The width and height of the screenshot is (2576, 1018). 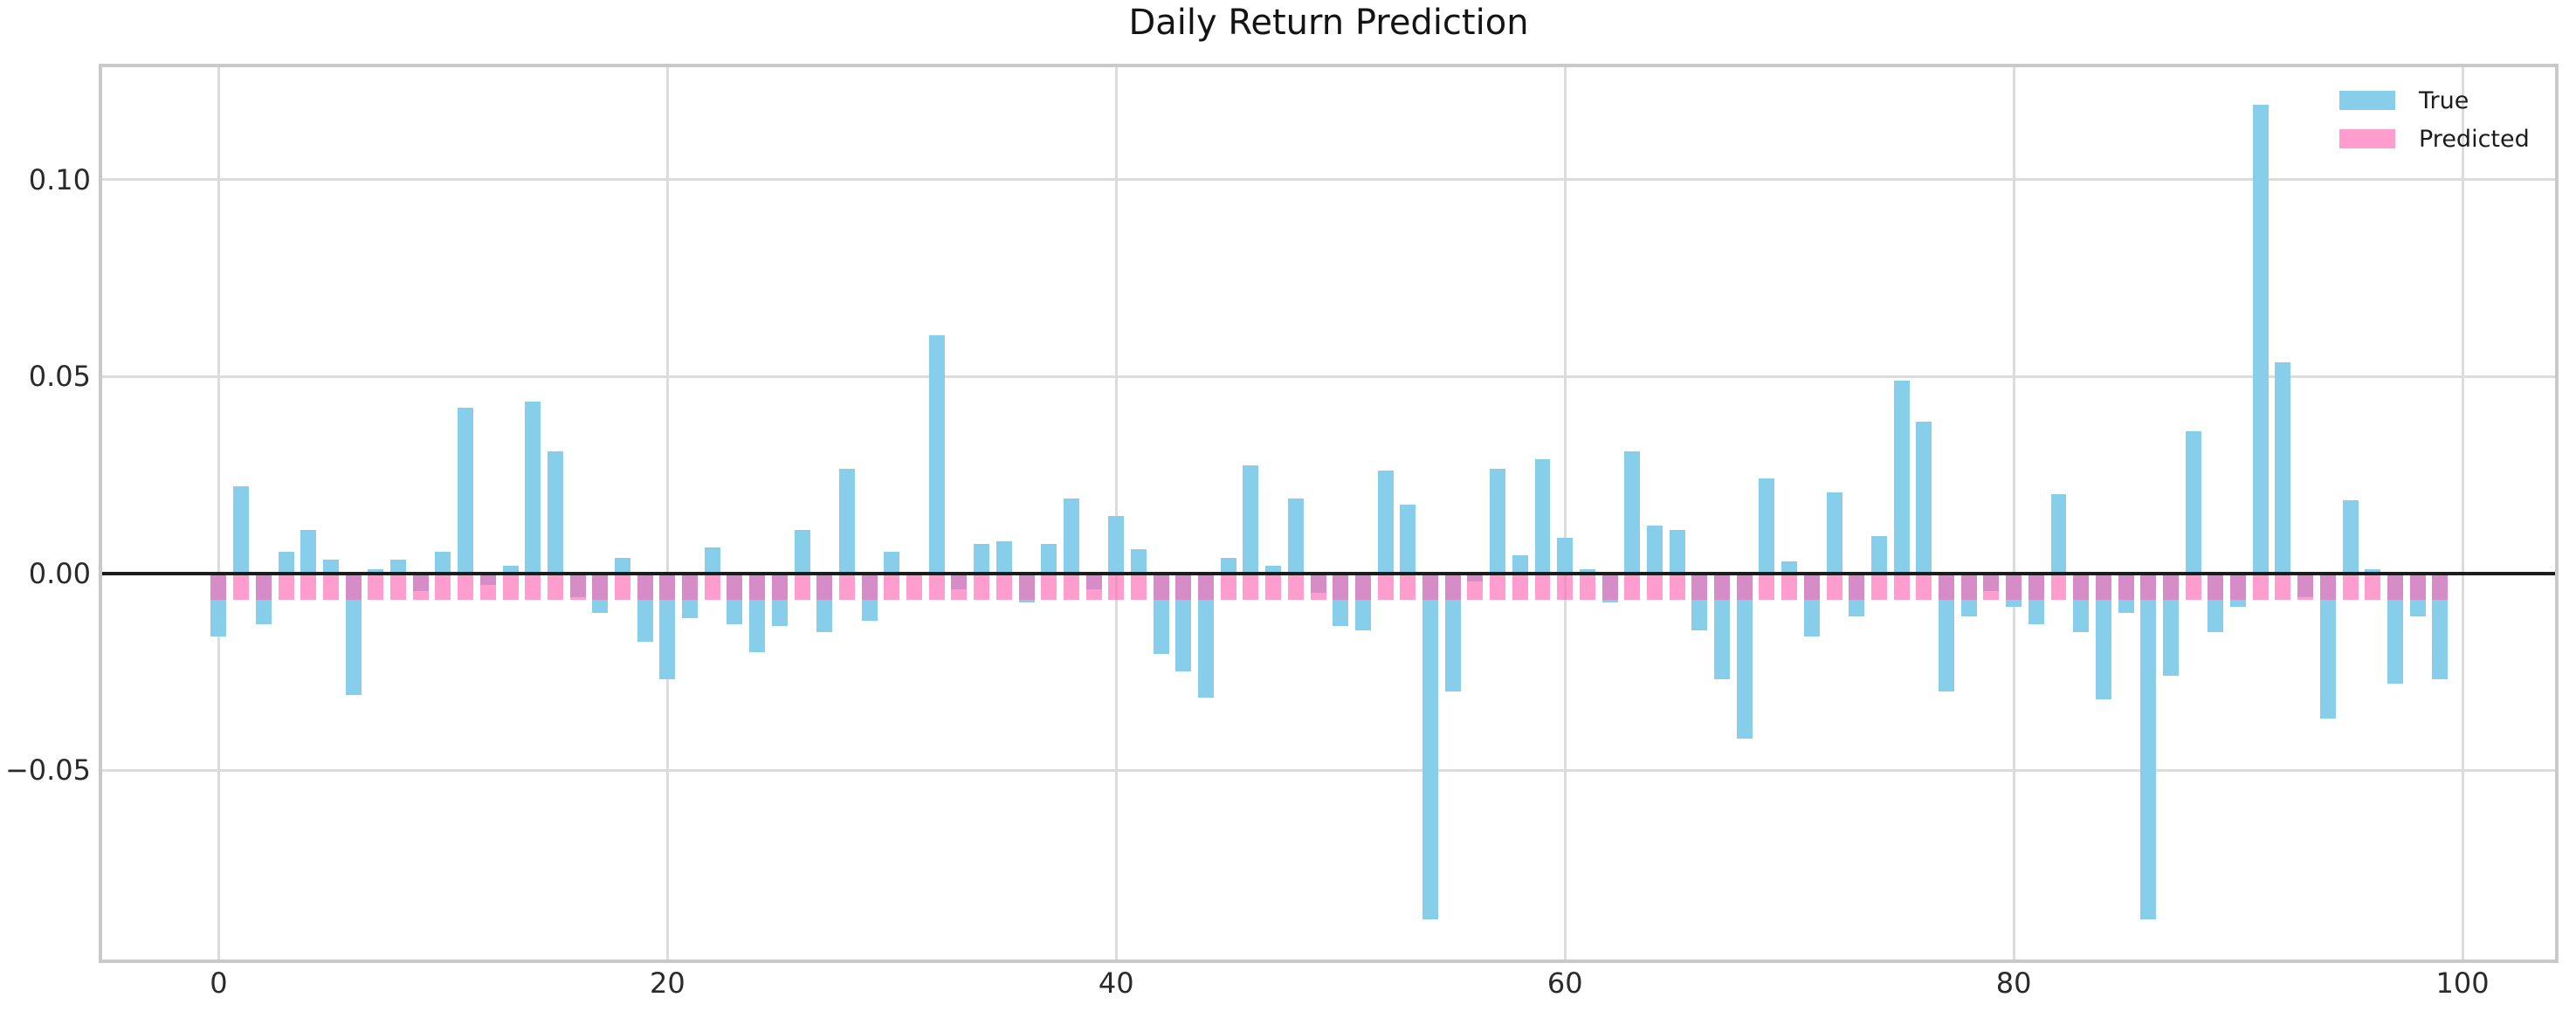 What do you see at coordinates (1116, 983) in the screenshot?
I see `x-tick-label: 40` at bounding box center [1116, 983].